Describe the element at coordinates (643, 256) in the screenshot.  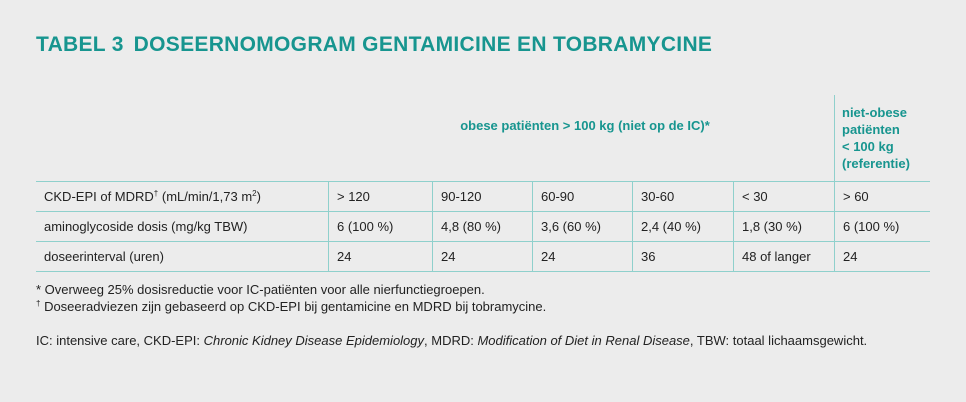
I see `table-cell: 36` at that location.